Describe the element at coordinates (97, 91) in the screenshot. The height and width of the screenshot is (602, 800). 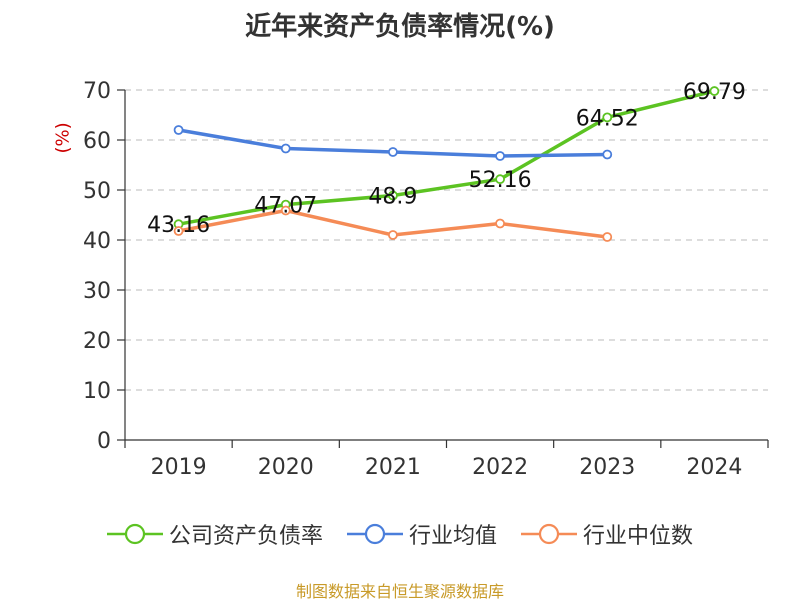
I see `y-tick-label: 70` at that location.